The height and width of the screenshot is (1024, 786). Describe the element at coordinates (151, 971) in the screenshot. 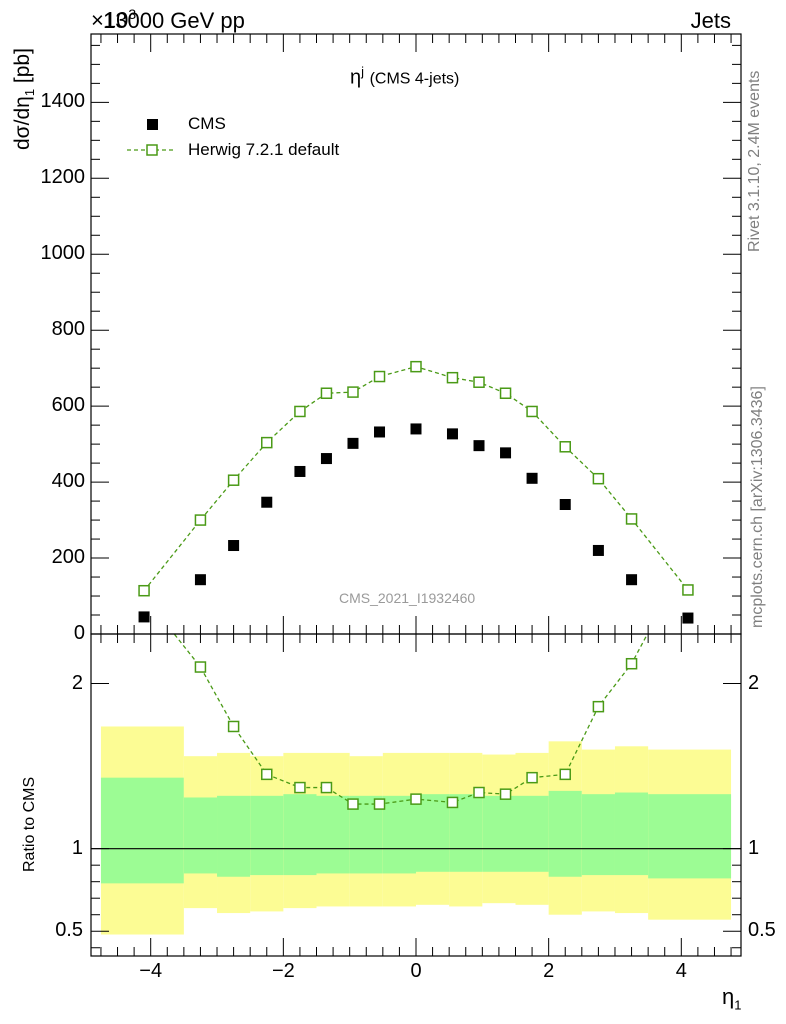

I see `x-tick-label: −4` at that location.